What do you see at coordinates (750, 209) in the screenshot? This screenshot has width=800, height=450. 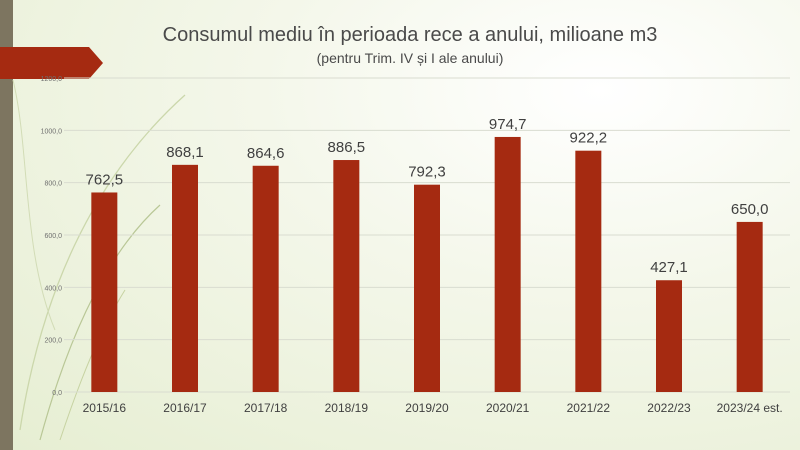 I see `data-label: 650,0` at bounding box center [750, 209].